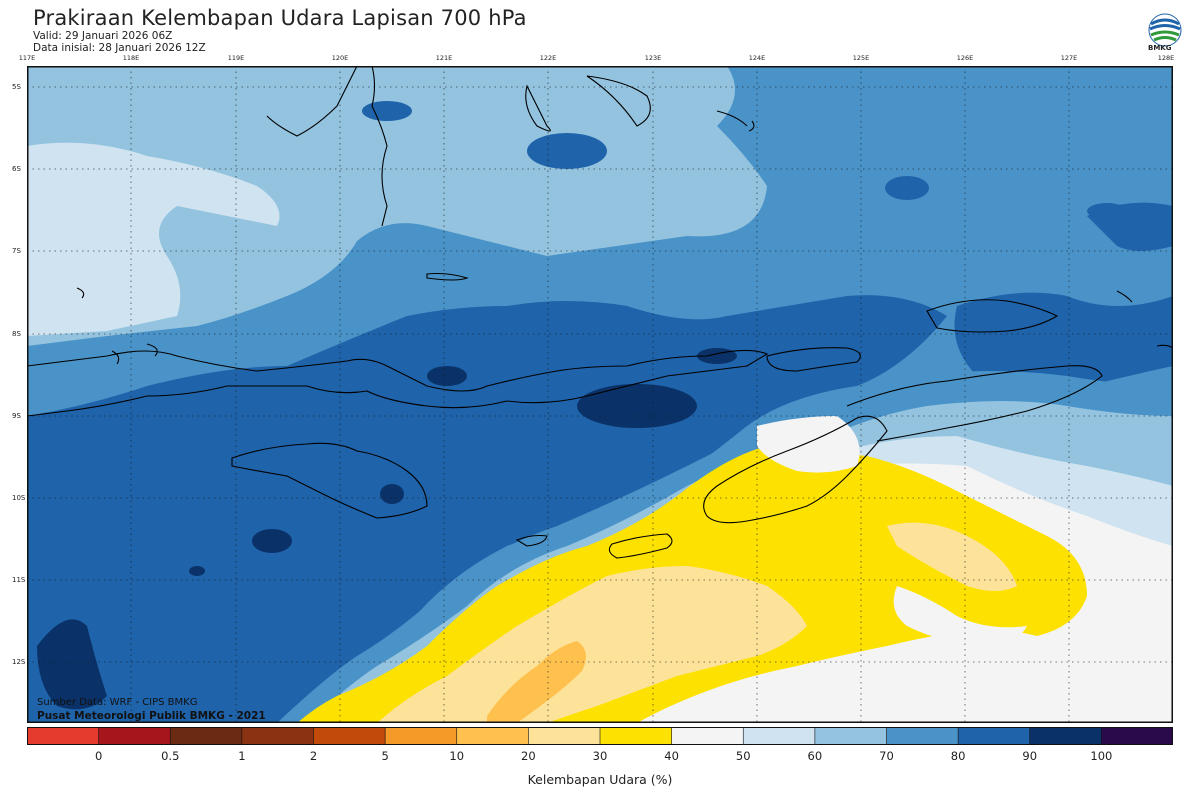 The width and height of the screenshot is (1200, 800). I want to click on initial-data-time: Data inisial: 28 Januari 2026 12Z, so click(119, 48).